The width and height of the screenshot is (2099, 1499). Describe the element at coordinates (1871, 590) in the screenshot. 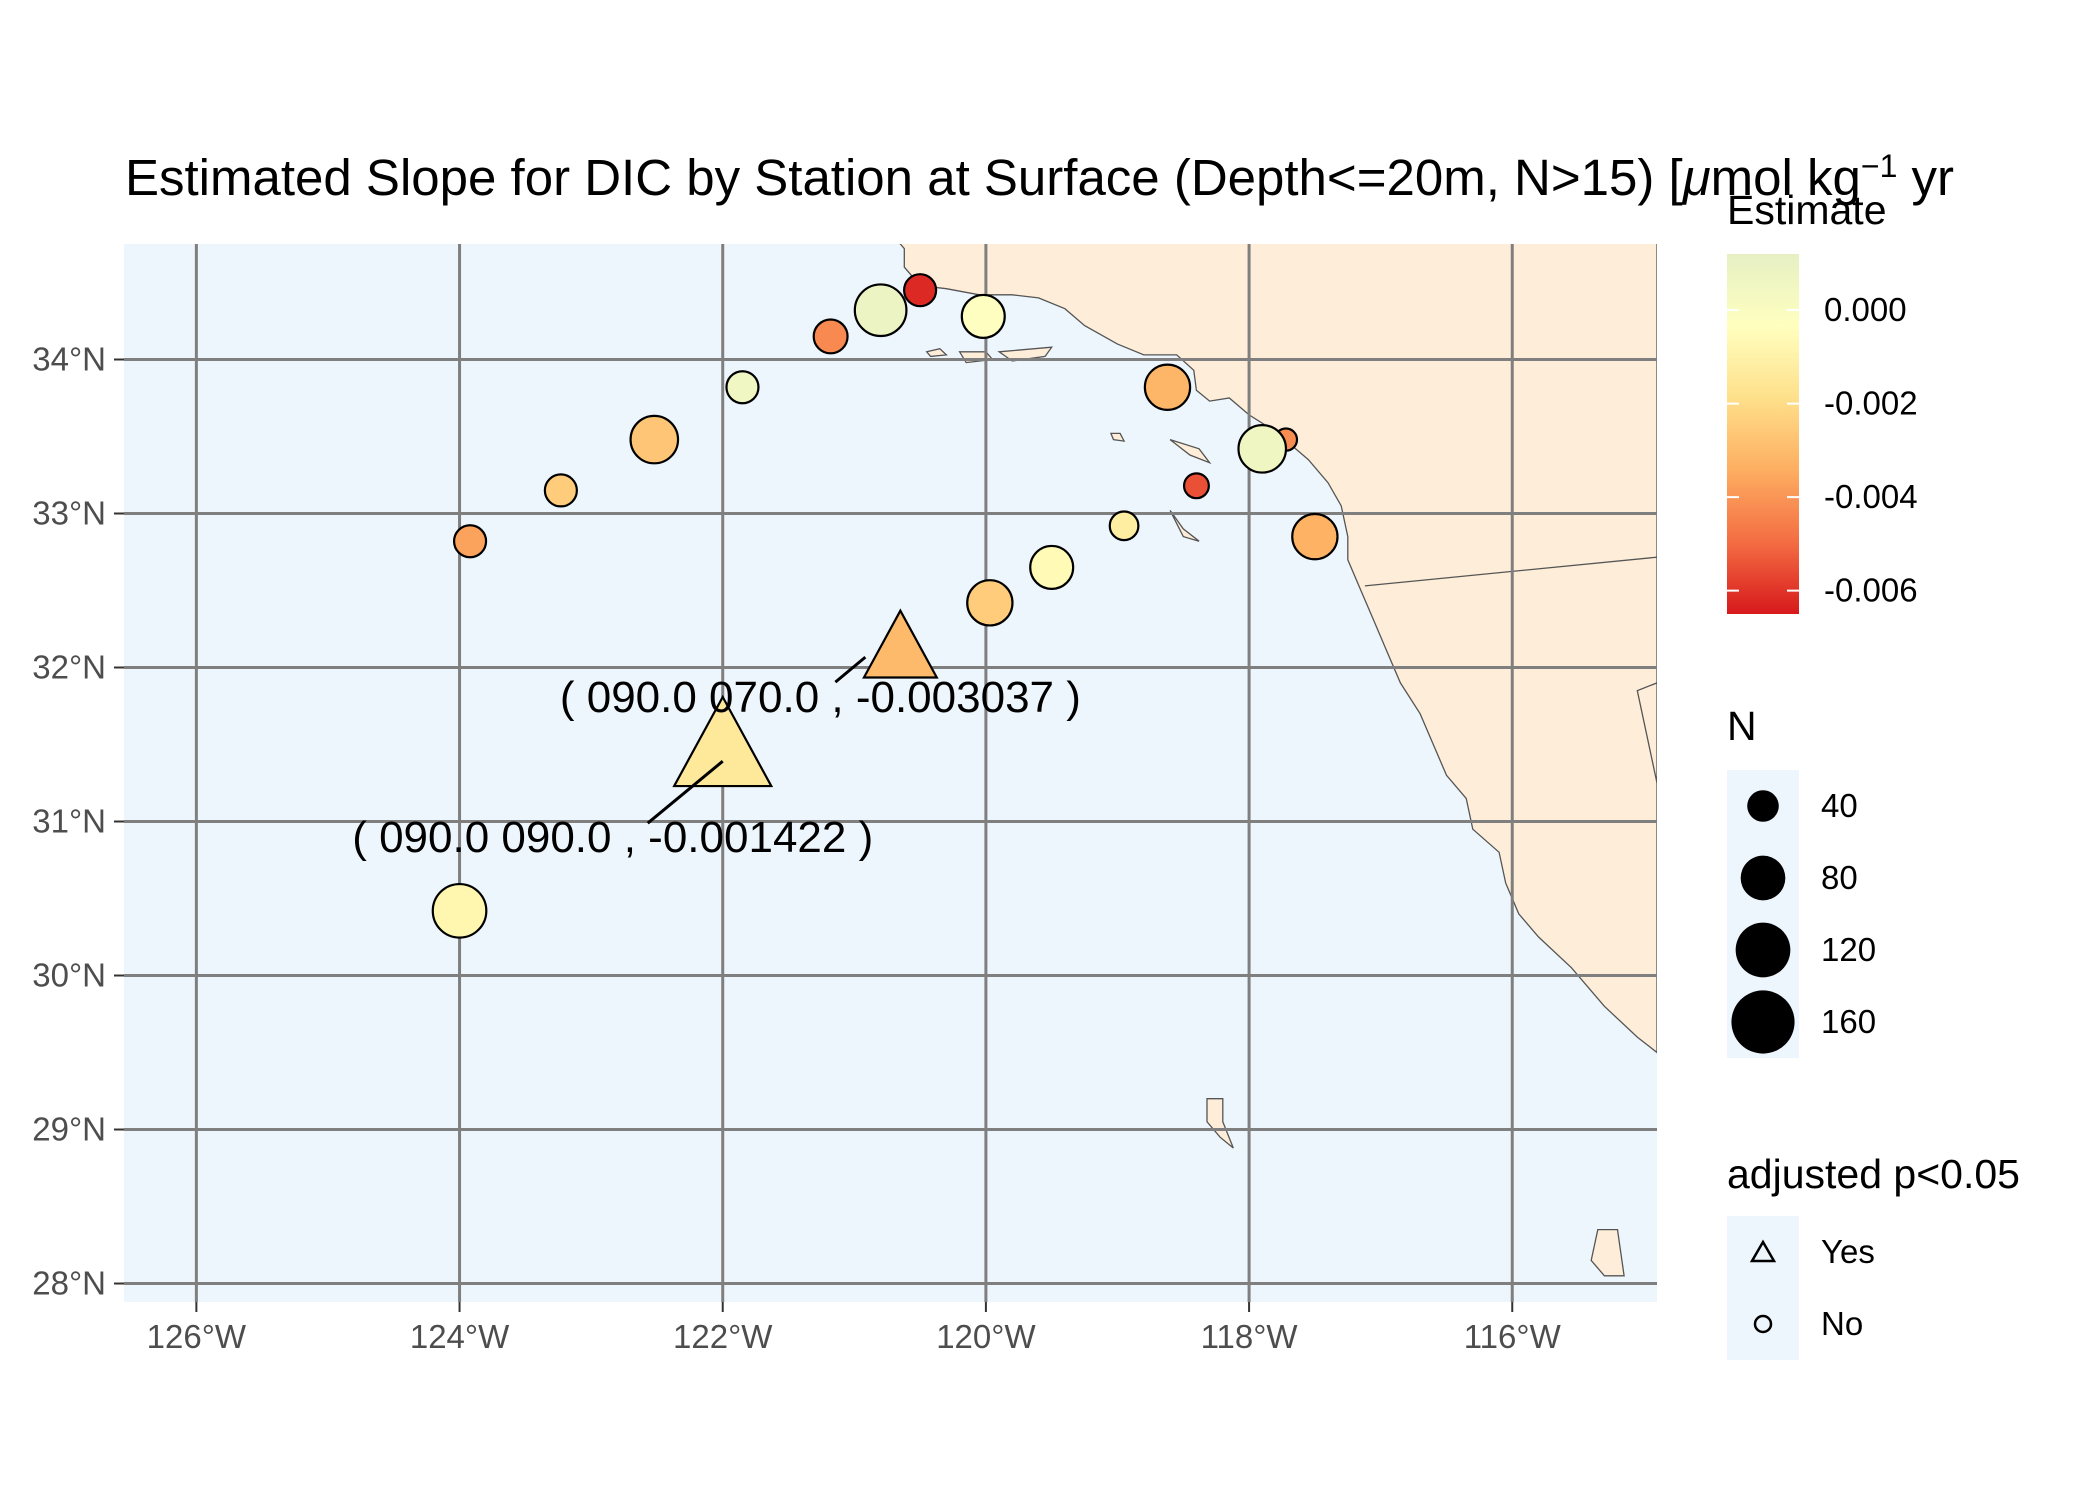

I see `colorbar-label: -0.006` at that location.